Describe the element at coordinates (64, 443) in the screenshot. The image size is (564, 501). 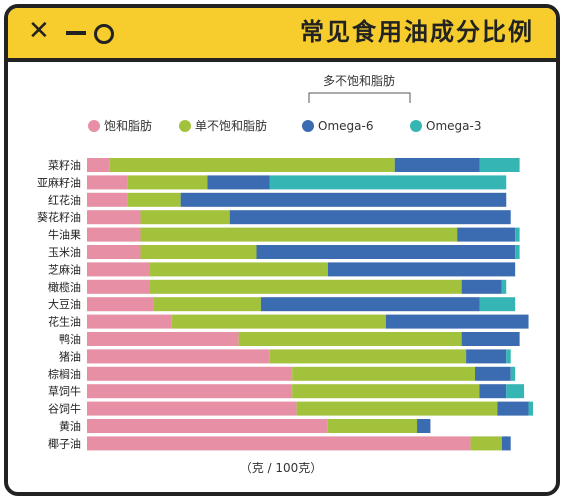
I see `category-label: 椰子油` at that location.